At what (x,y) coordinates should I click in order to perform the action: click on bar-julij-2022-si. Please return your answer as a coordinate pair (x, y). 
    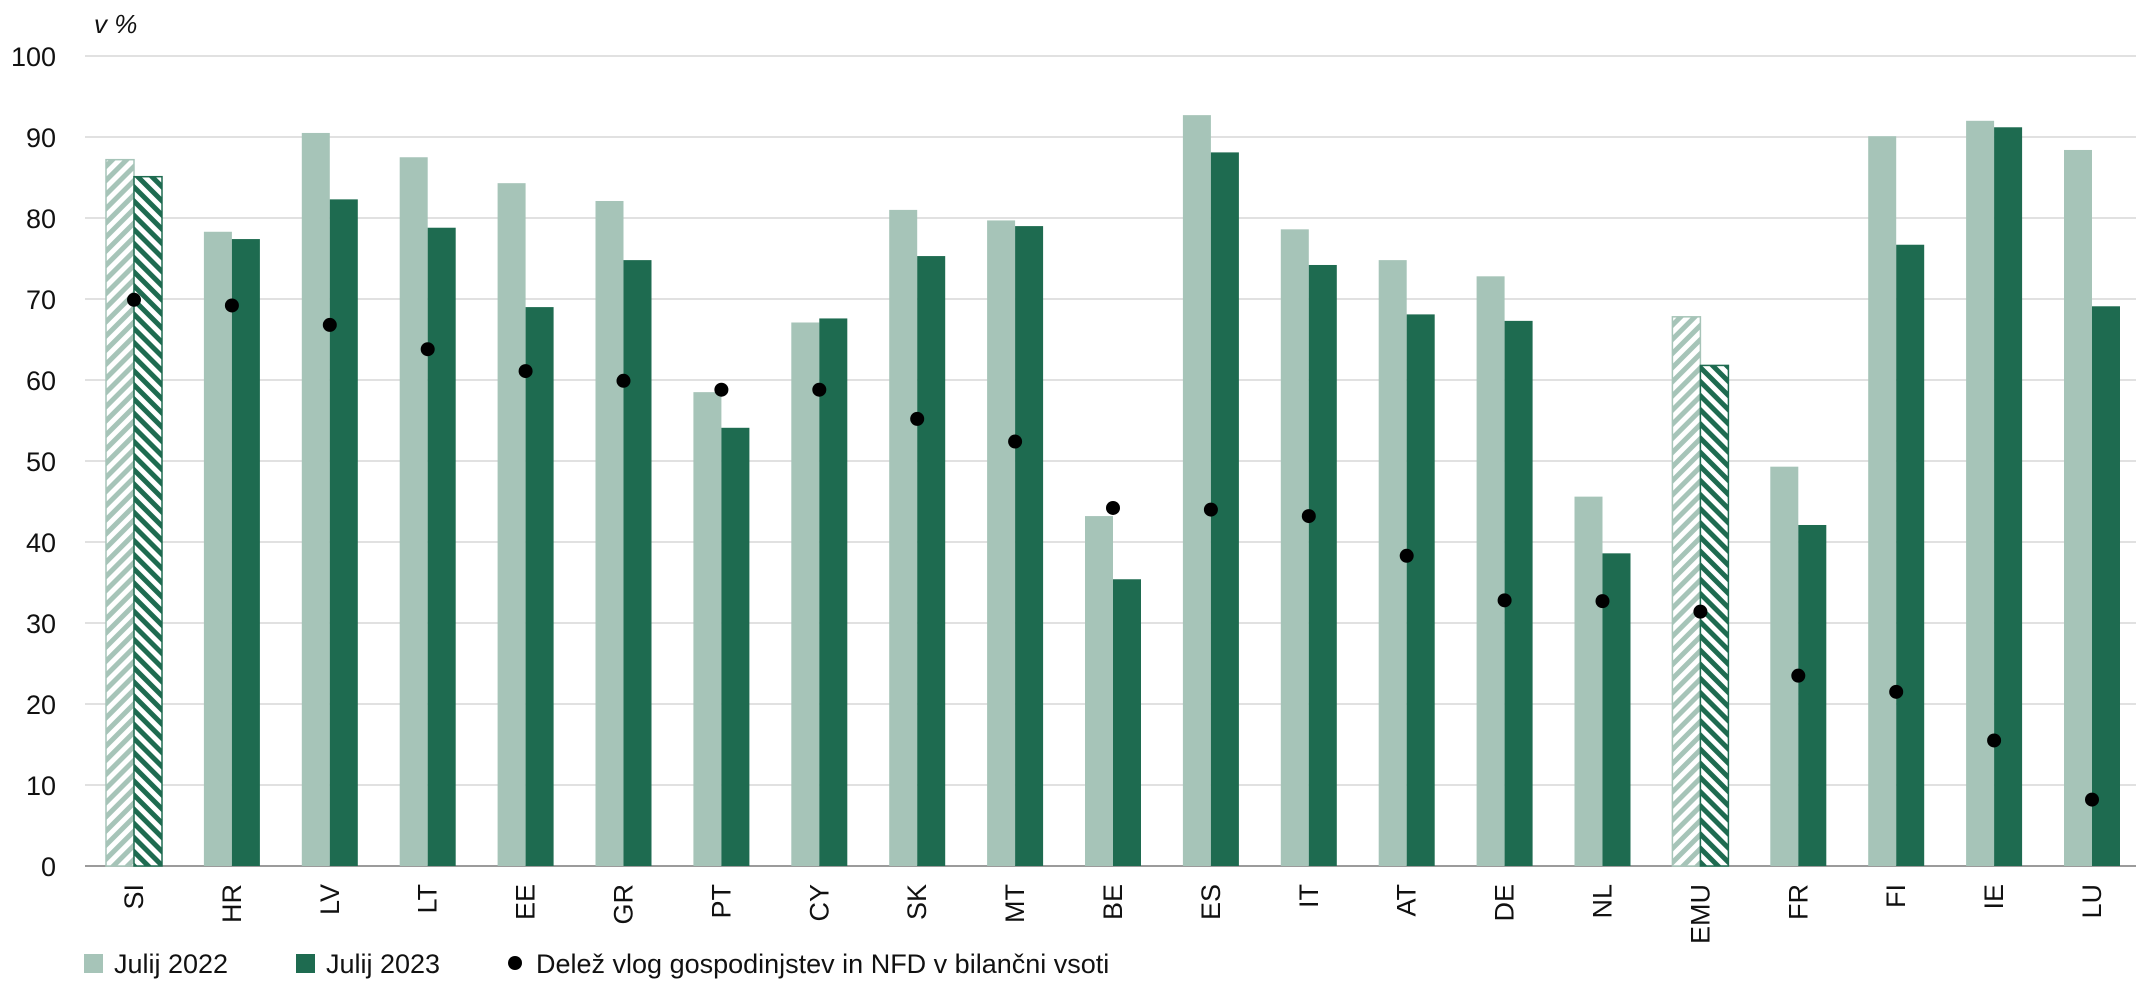
    Looking at the image, I should click on (120, 512).